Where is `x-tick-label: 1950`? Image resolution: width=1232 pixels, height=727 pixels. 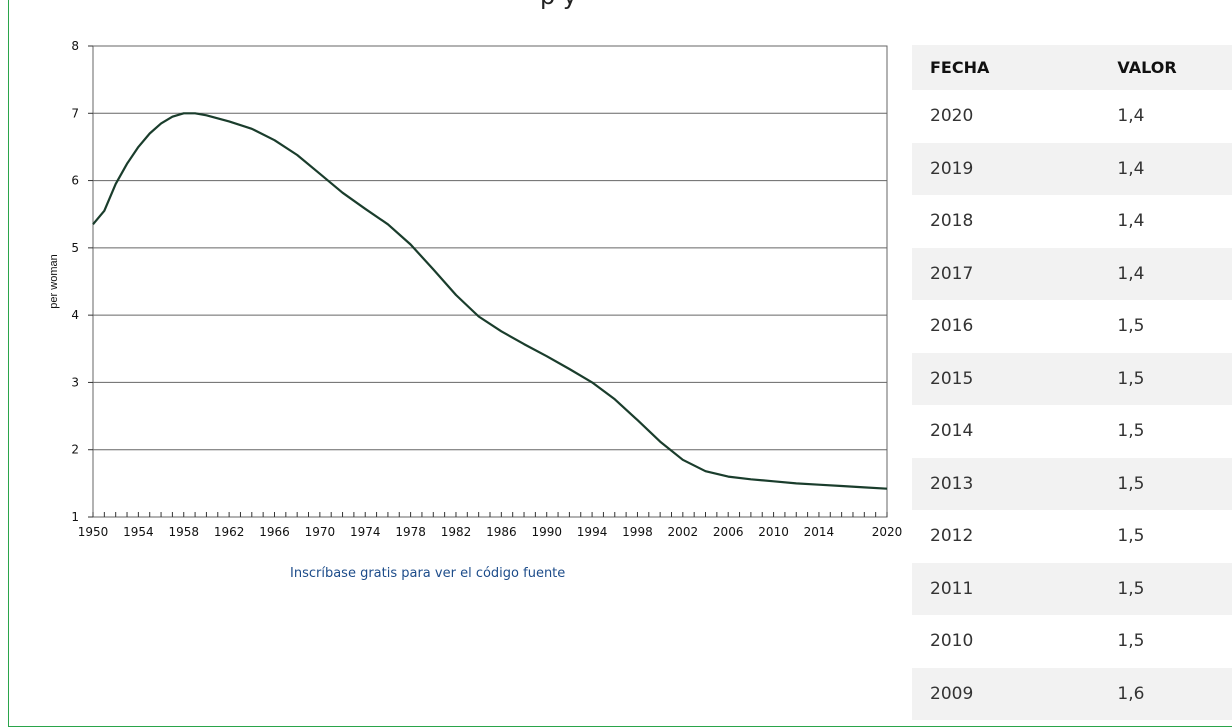 x-tick-label: 1950 is located at coordinates (93, 532).